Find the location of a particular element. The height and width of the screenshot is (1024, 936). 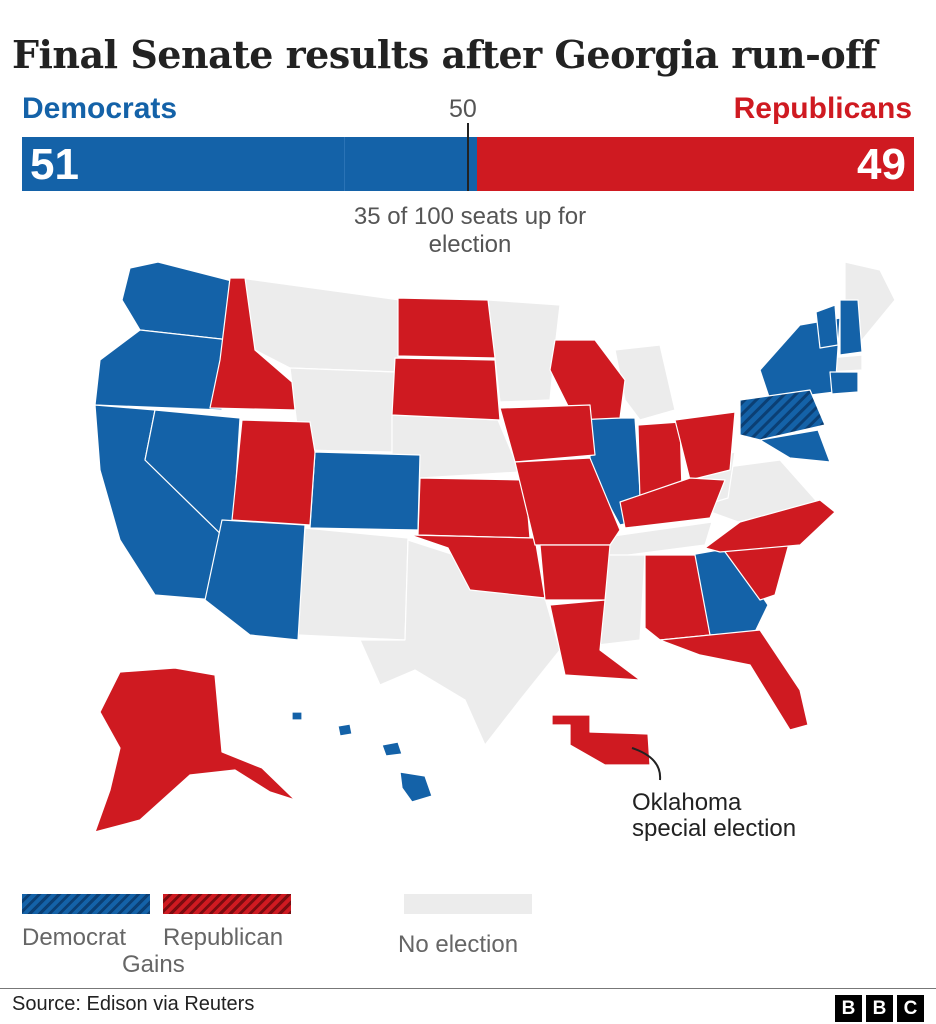

state-north-dakota is located at coordinates (446, 328).